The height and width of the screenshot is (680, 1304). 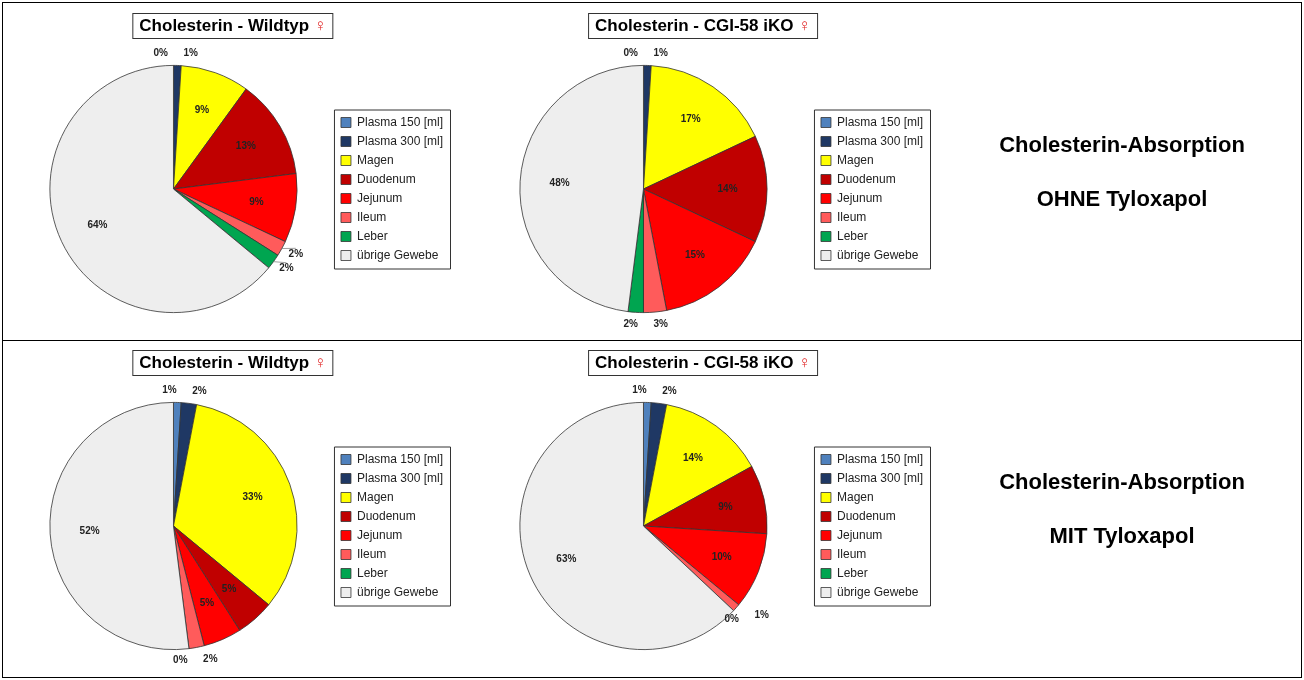 I want to click on data-label: 33%, so click(x=252, y=497).